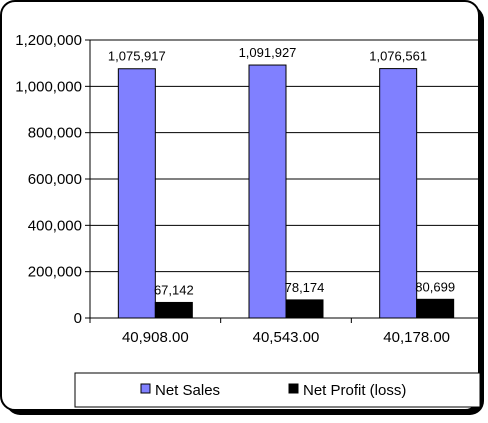  Describe the element at coordinates (145, 388) in the screenshot. I see `legend-swatch-net-sales` at that location.